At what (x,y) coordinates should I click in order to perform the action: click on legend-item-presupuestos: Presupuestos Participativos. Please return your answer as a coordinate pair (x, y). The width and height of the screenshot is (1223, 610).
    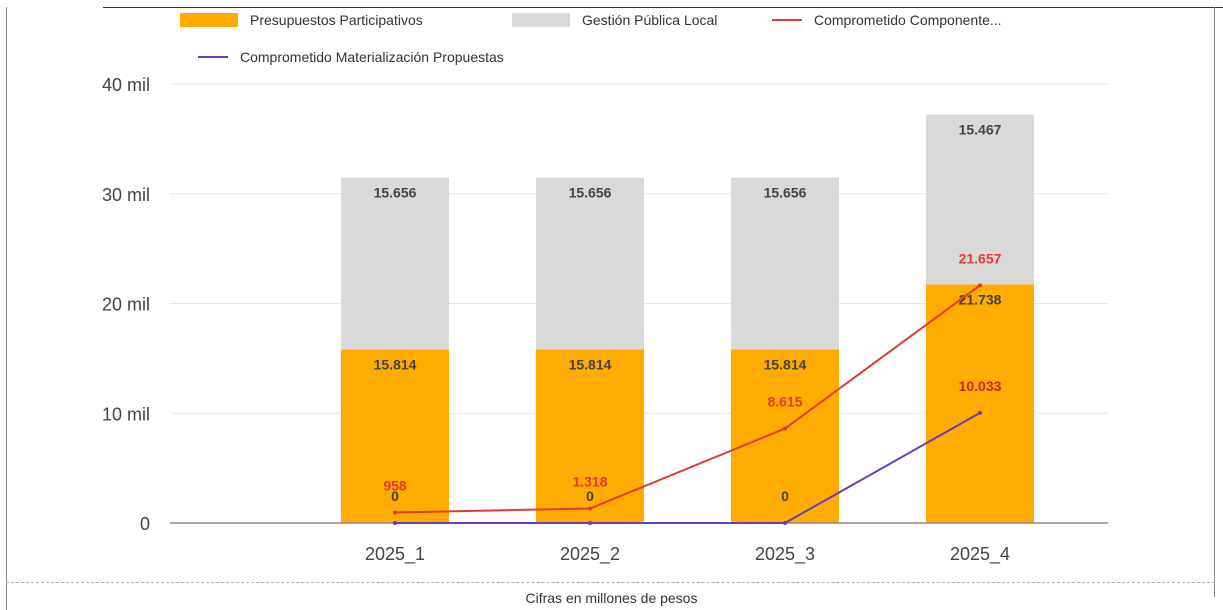
    Looking at the image, I should click on (301, 20).